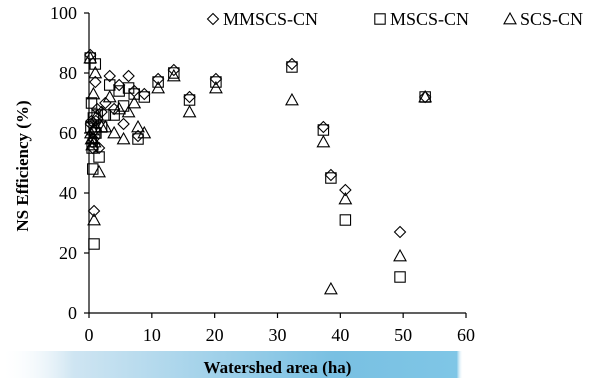 This screenshot has height=380, width=609. Describe the element at coordinates (22, 165) in the screenshot. I see `y-axis-title: NS Efficiency (%)` at that location.